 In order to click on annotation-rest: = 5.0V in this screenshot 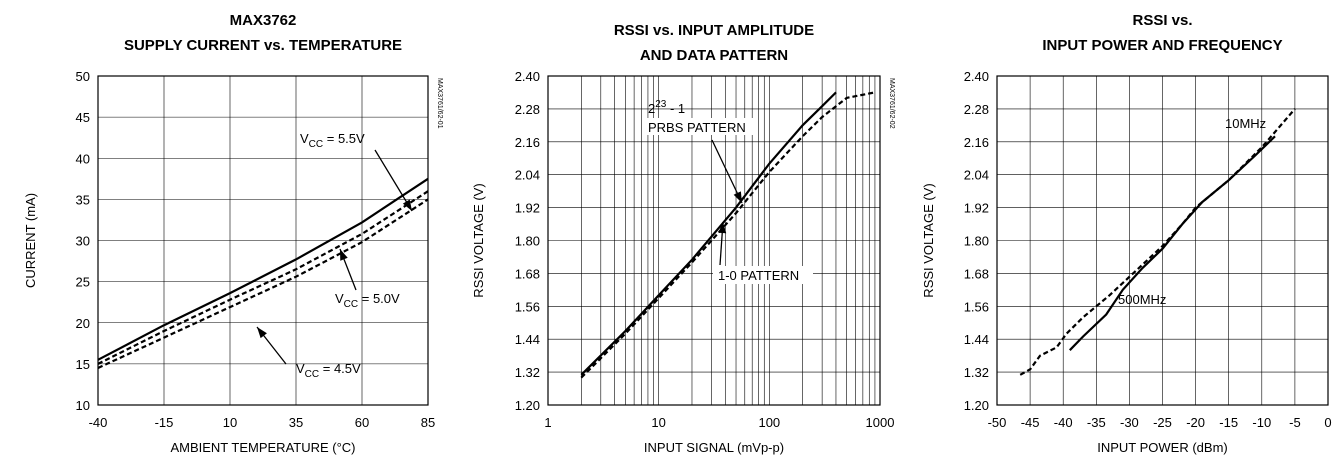, I will do `click(379, 298)`.